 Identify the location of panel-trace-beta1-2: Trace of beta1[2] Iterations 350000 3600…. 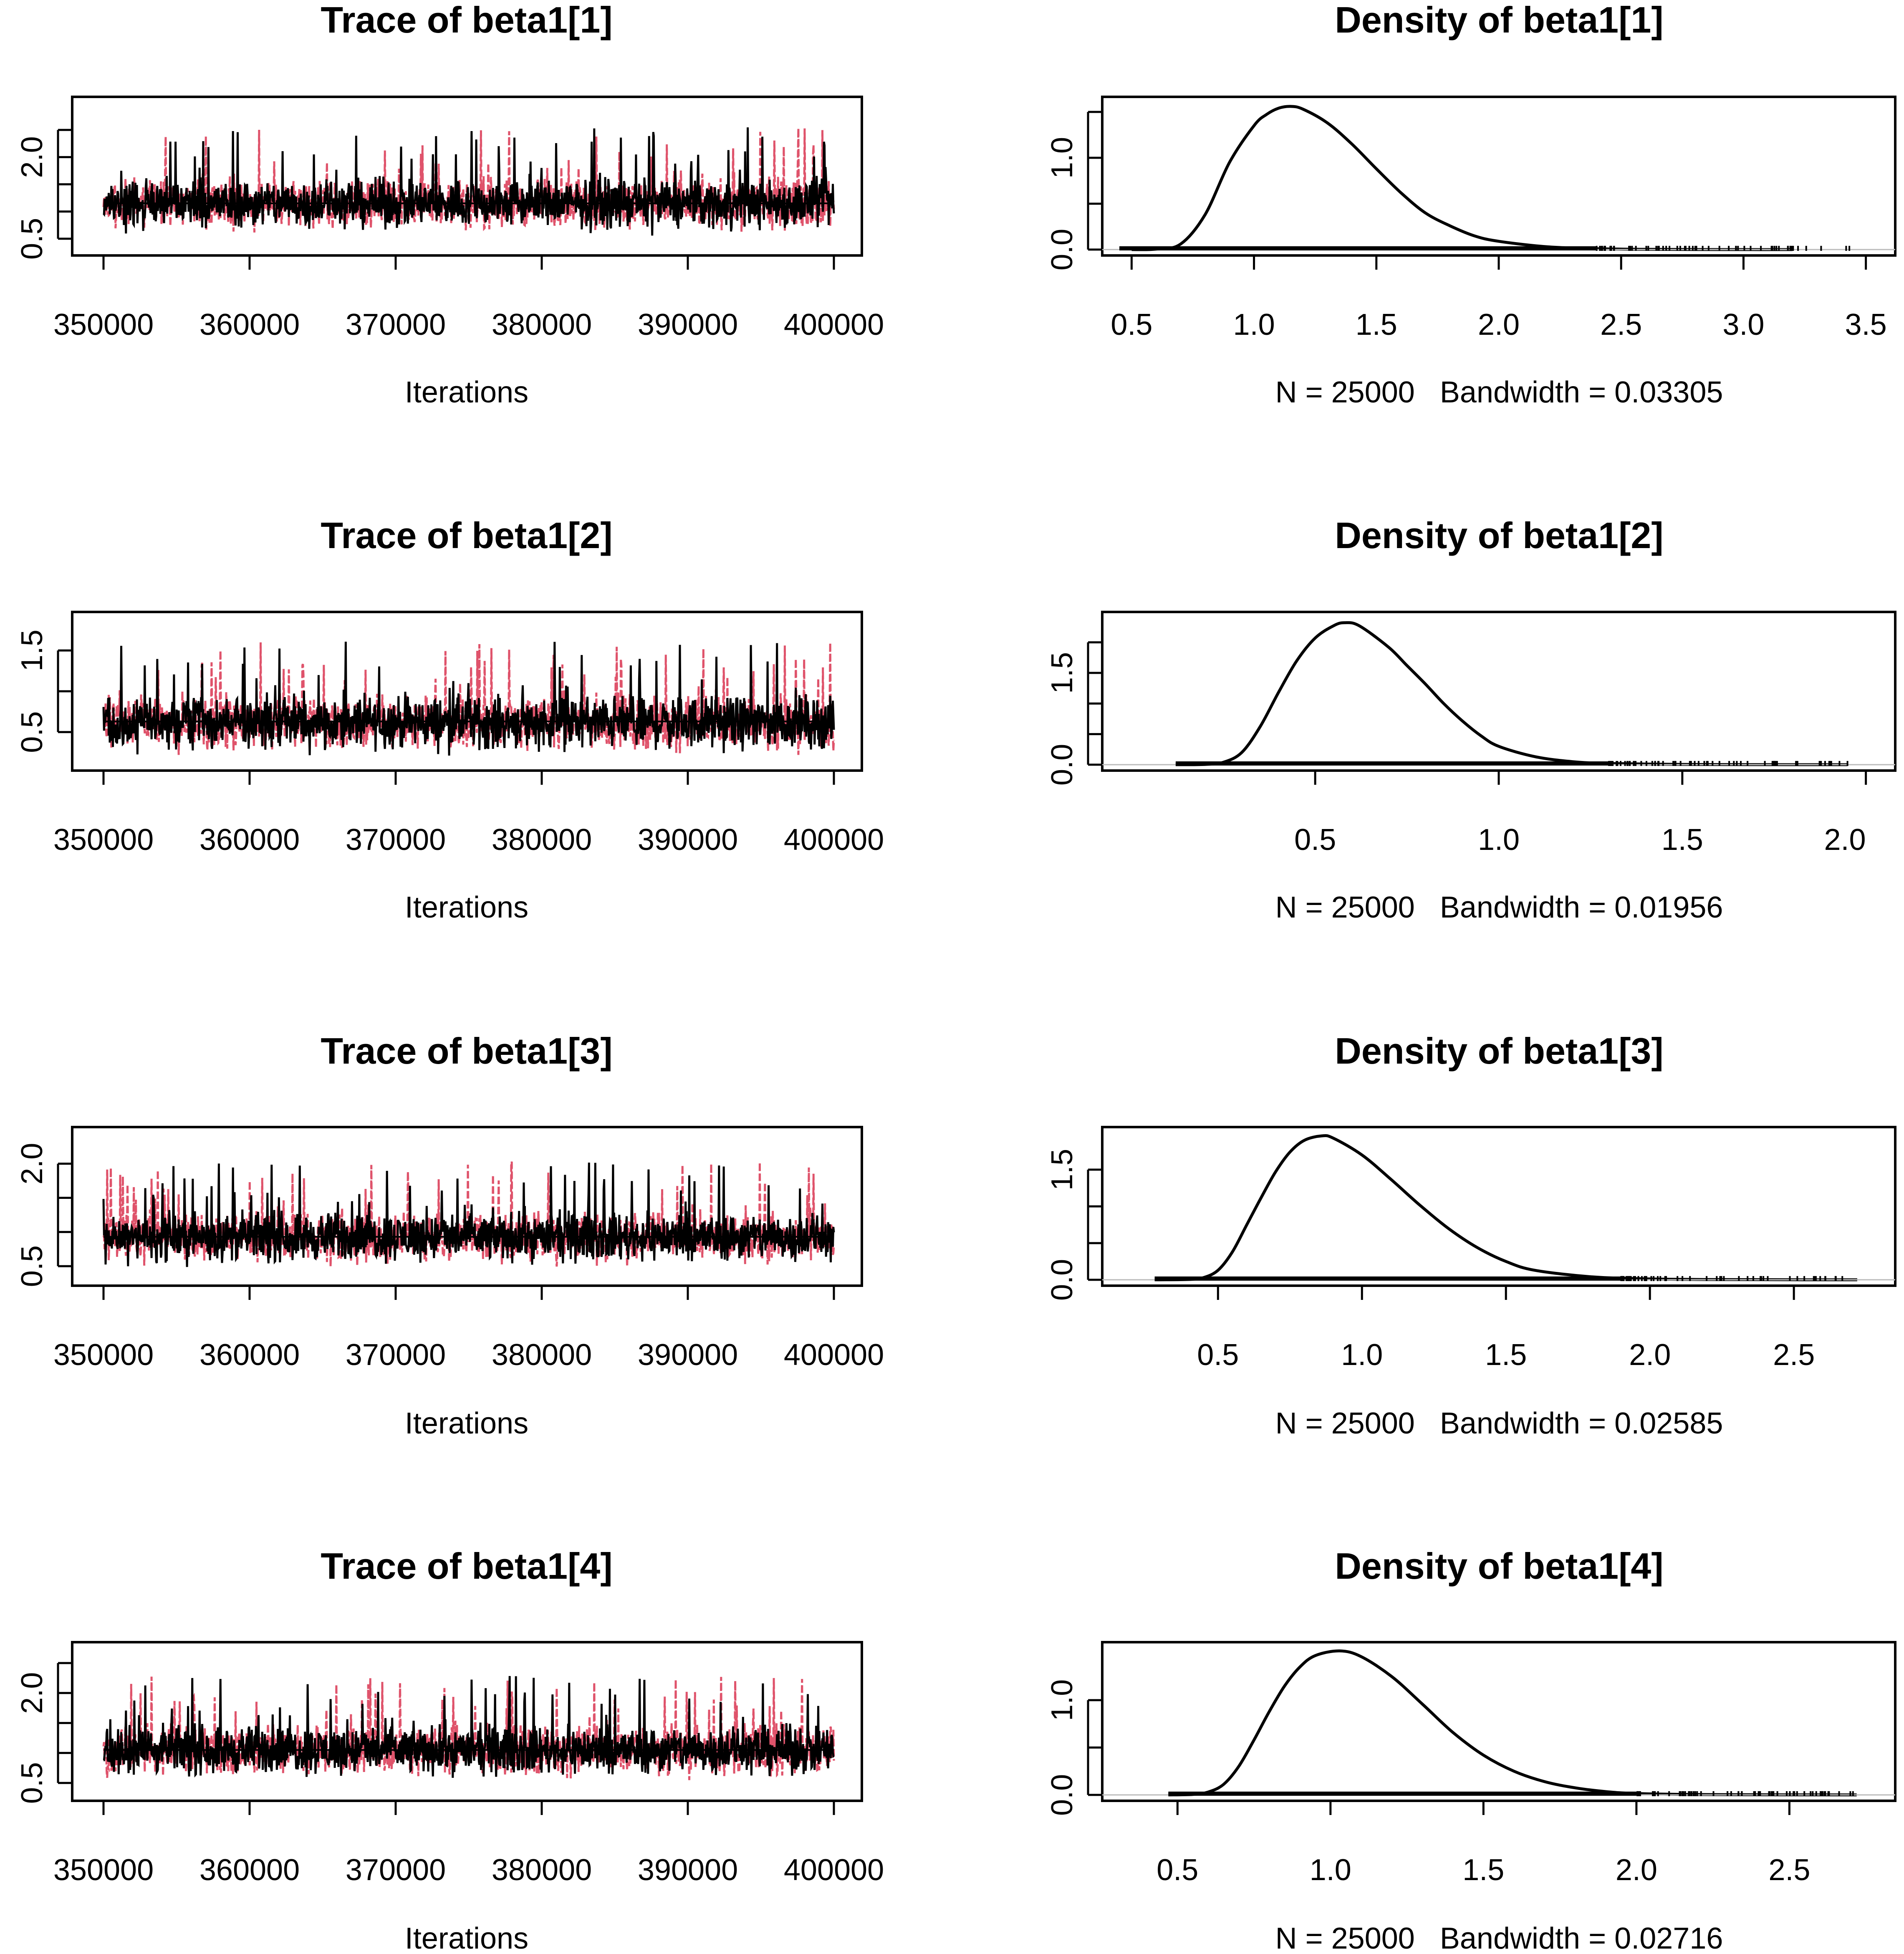
(449, 719).